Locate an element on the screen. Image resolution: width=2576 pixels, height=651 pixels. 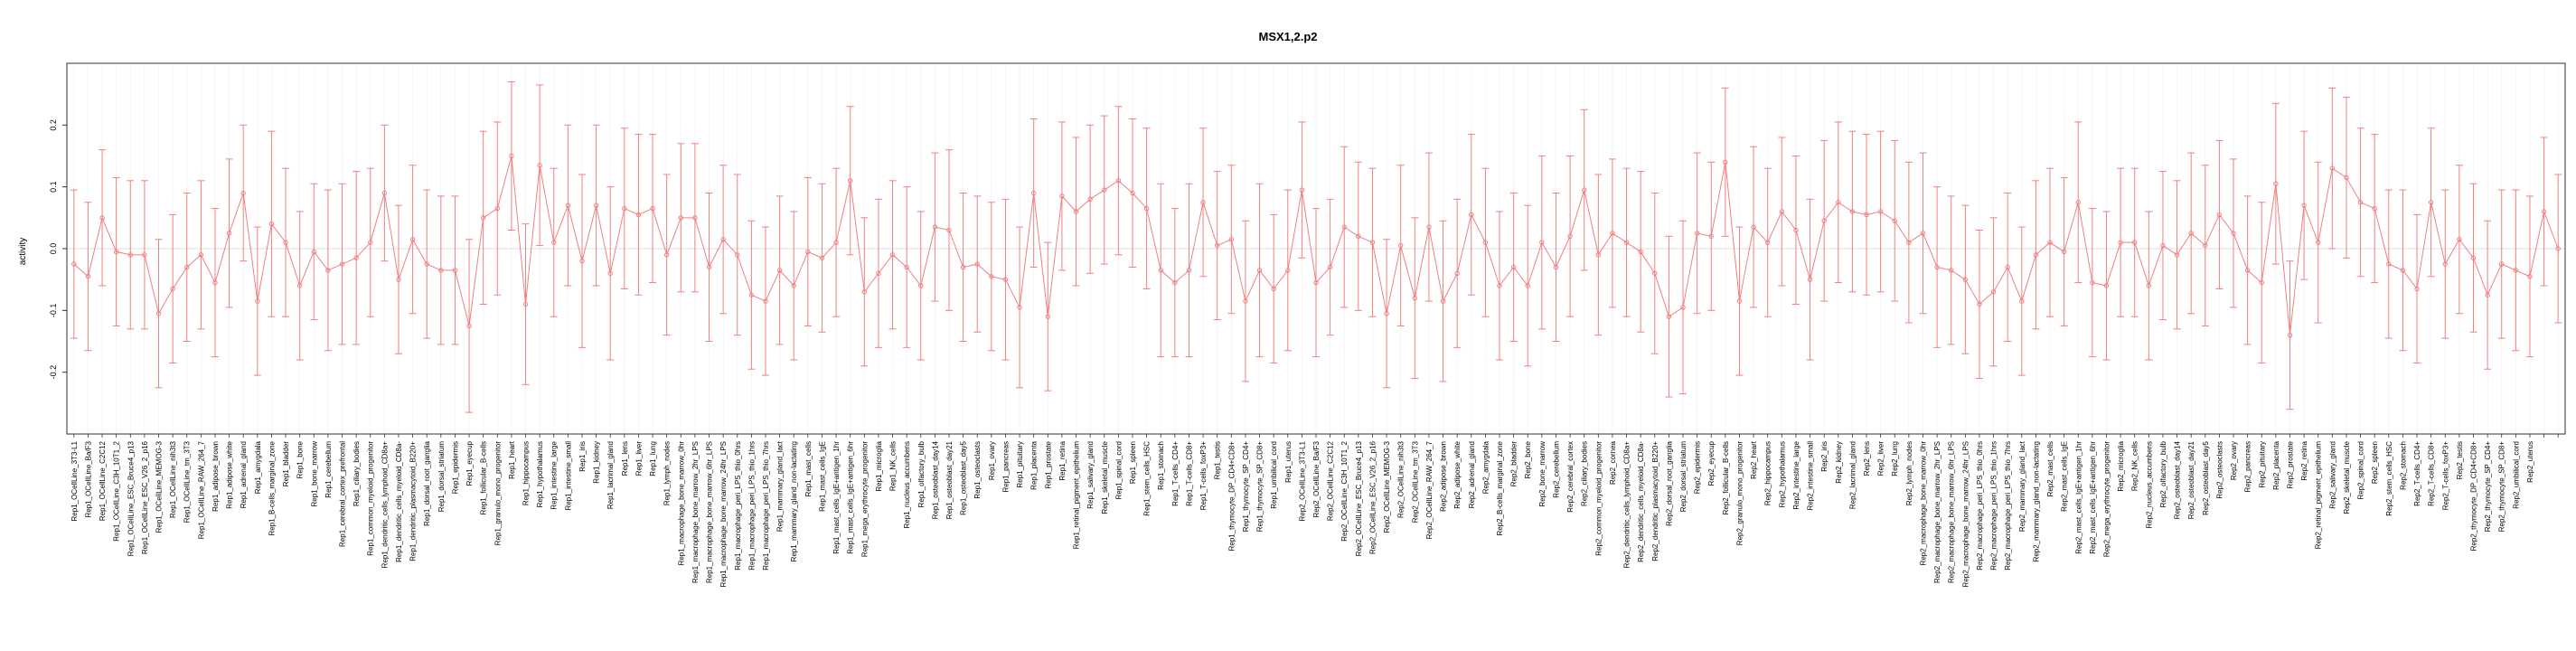
x-tick-label: Rep1_mast_cells_IgE is located at coordinates (822, 477).